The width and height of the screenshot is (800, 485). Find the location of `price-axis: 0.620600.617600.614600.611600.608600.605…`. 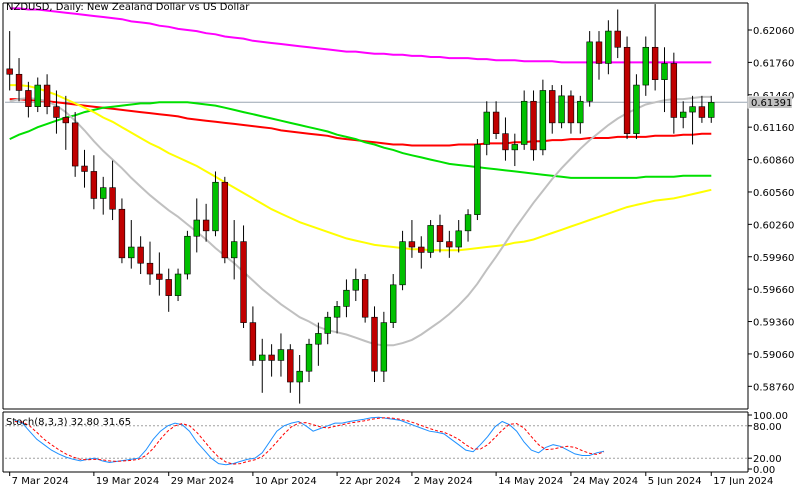

price-axis: 0.620600.617600.614600.611600.608600.605… is located at coordinates (771, 209).